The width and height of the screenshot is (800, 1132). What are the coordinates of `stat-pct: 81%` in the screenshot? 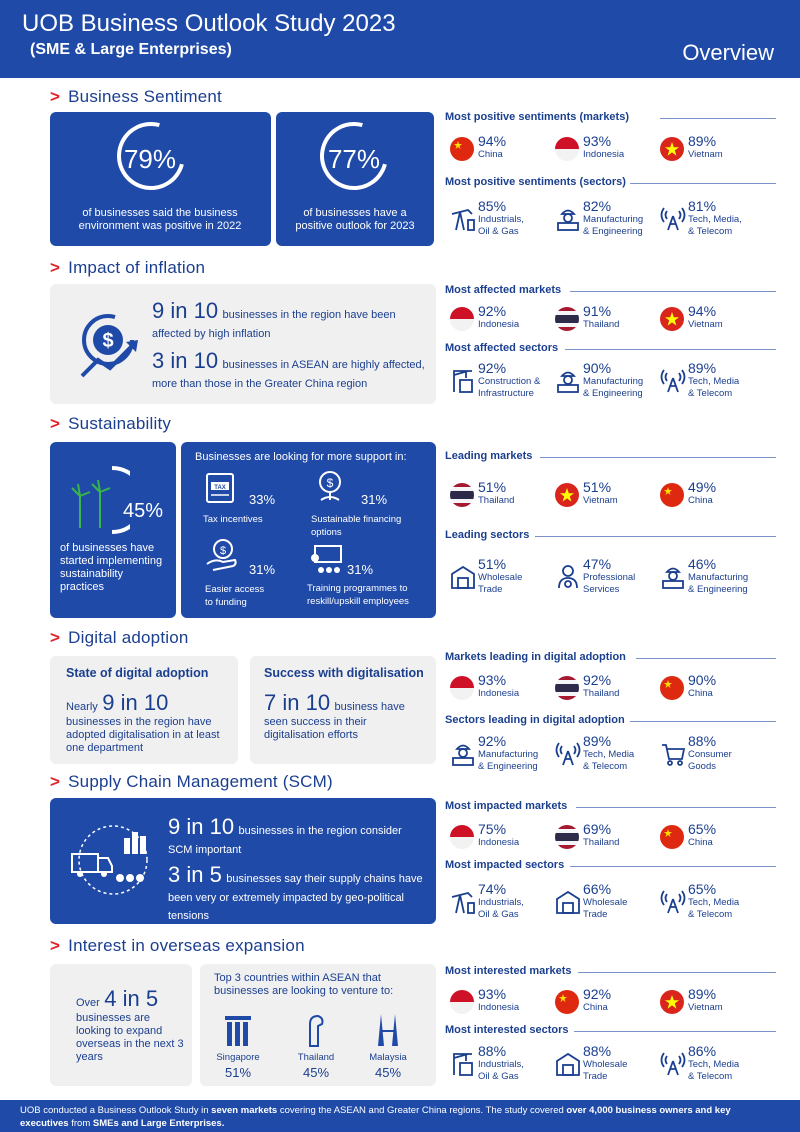 It's located at (702, 206).